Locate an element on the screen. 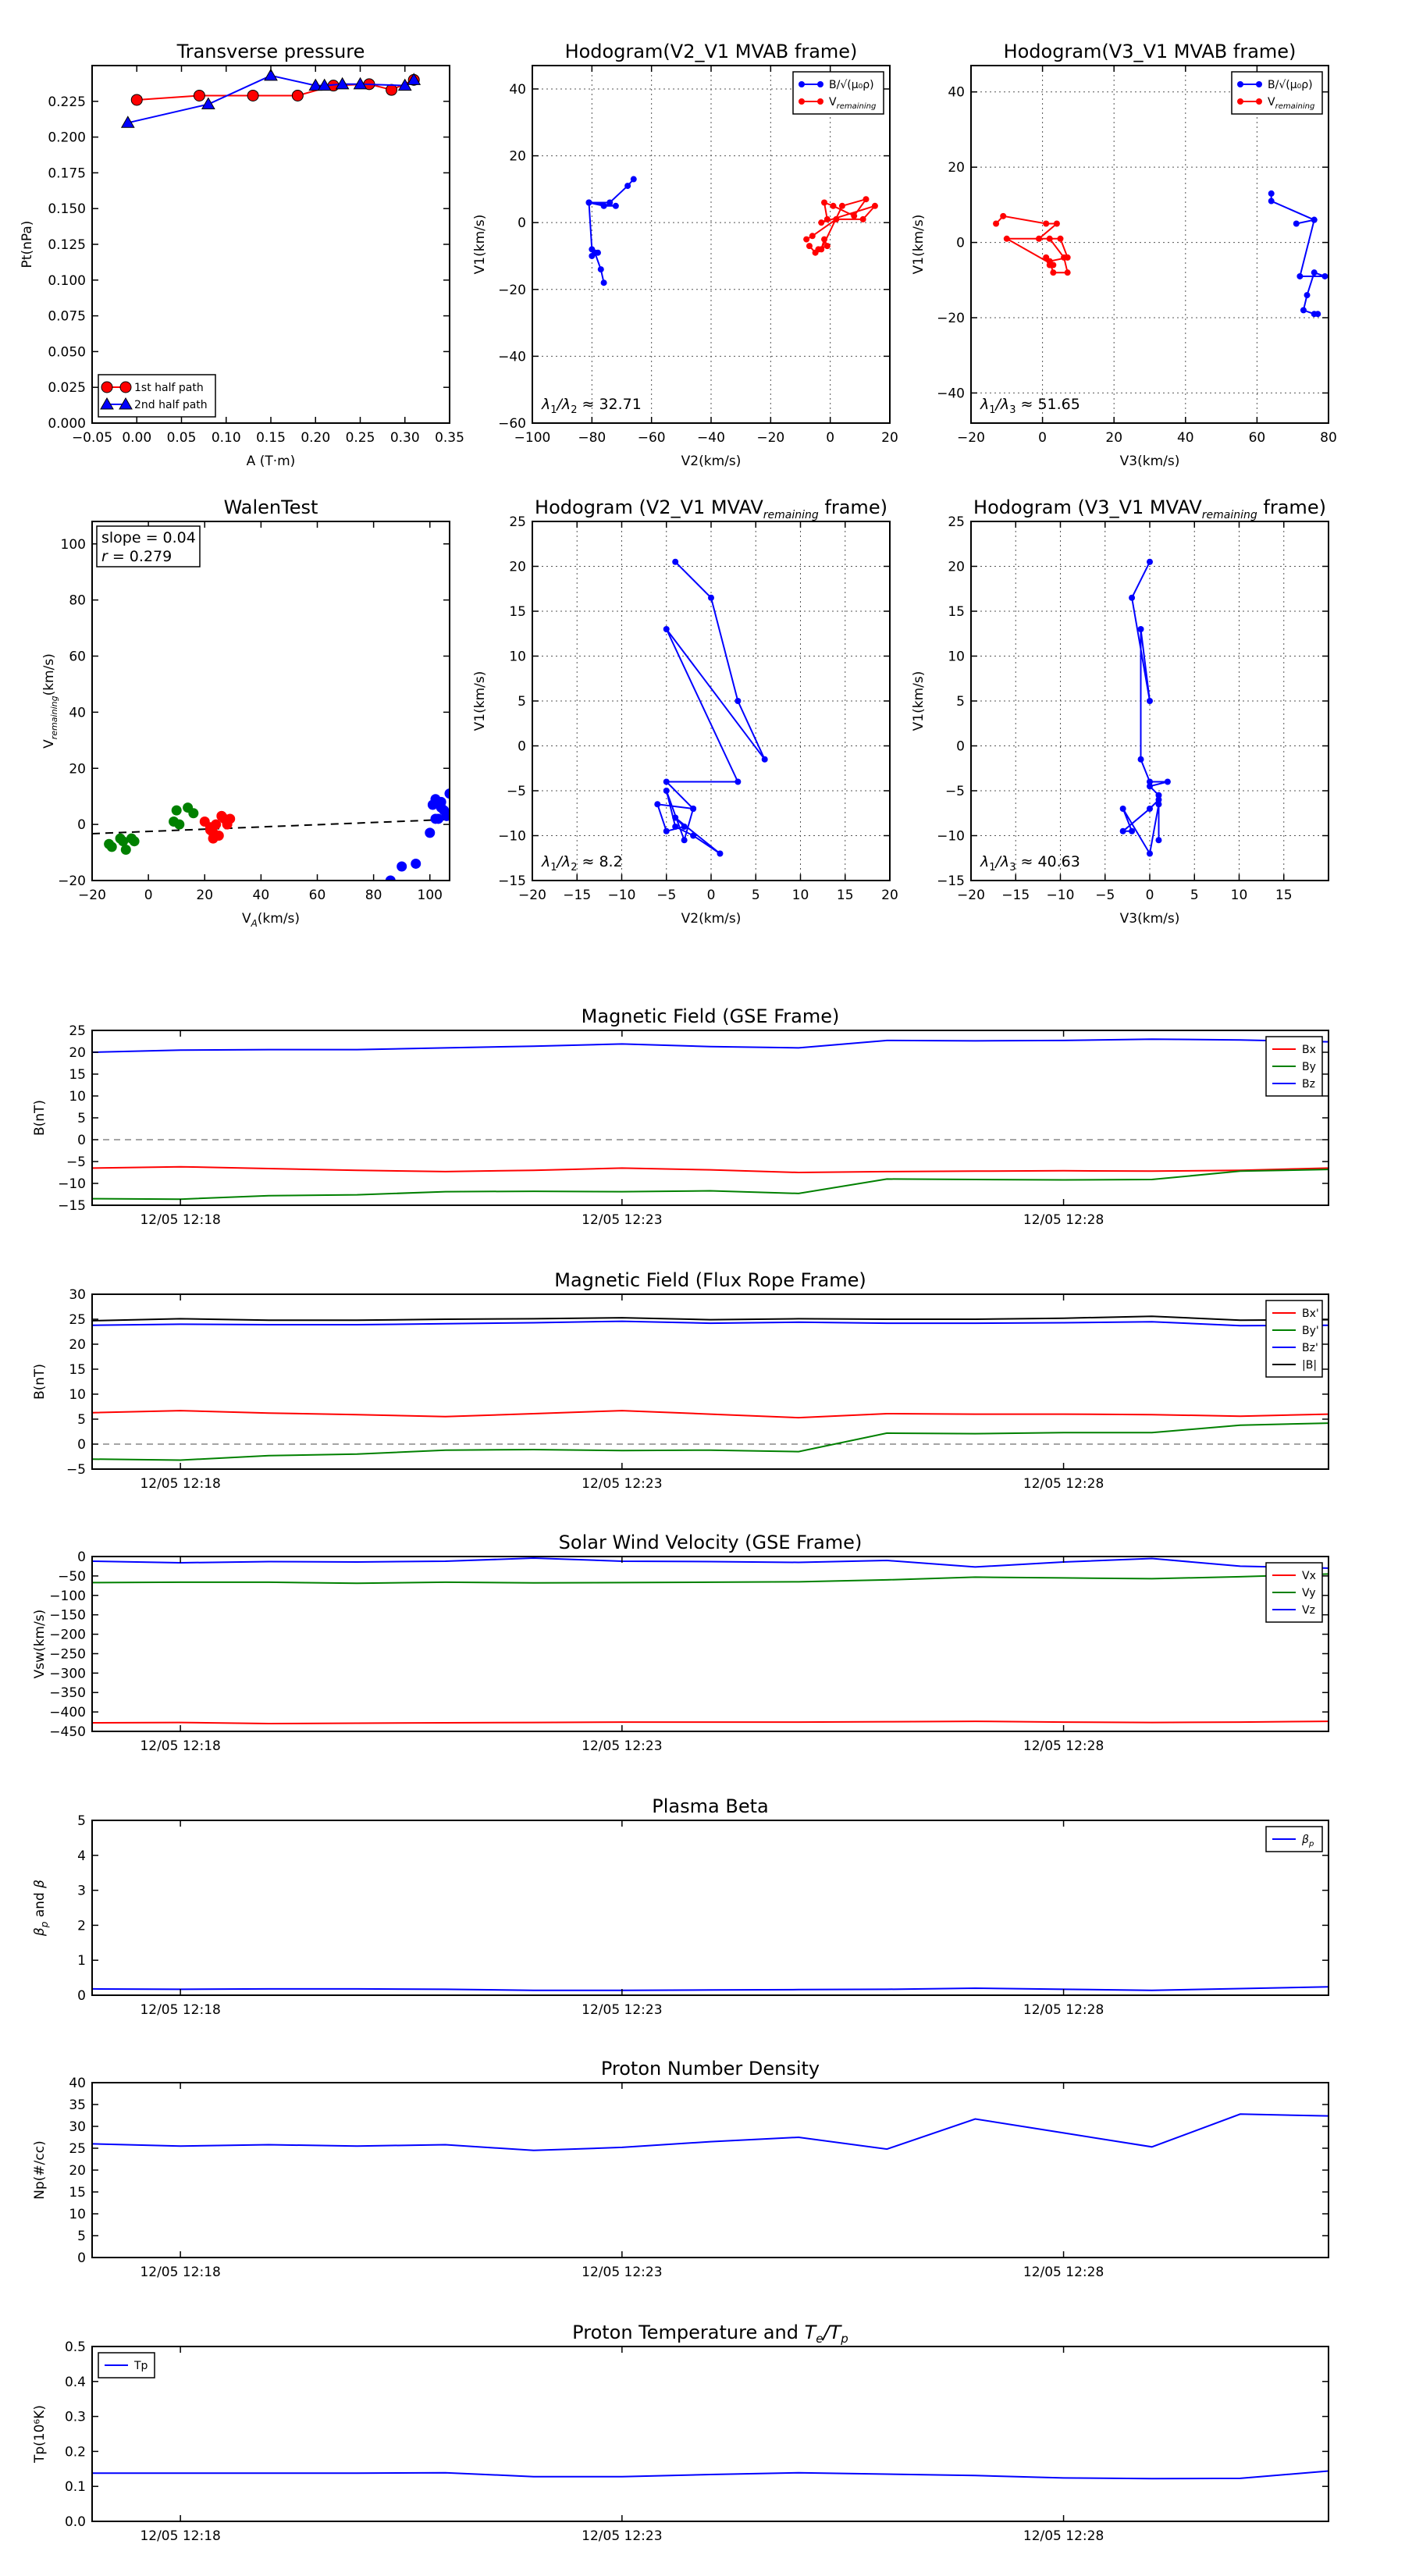 The height and width of the screenshot is (2576, 1405). y-tick-label: 35 is located at coordinates (77, 2105).